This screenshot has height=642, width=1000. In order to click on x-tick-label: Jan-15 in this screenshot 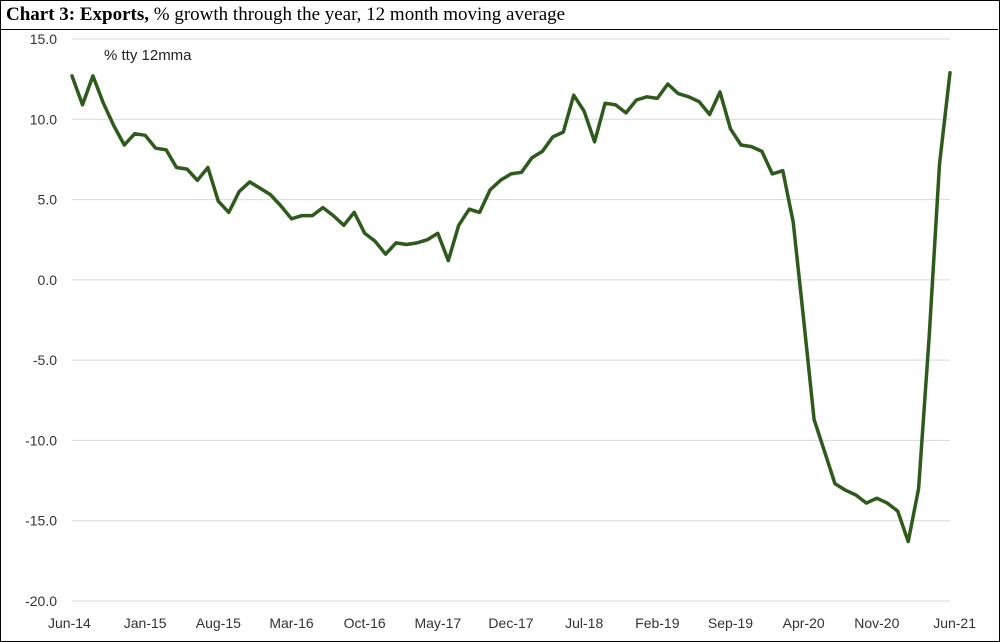, I will do `click(145, 623)`.